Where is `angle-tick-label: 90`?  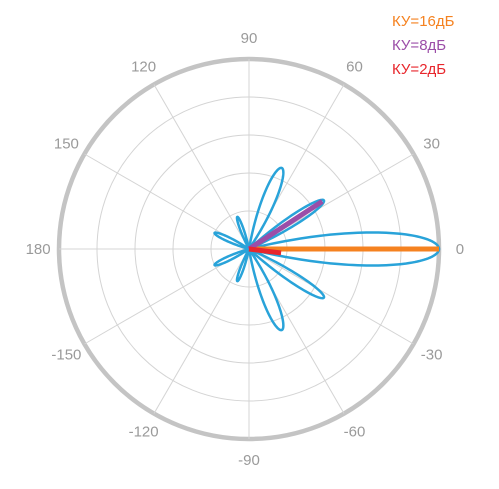
angle-tick-label: 90 is located at coordinates (249, 38).